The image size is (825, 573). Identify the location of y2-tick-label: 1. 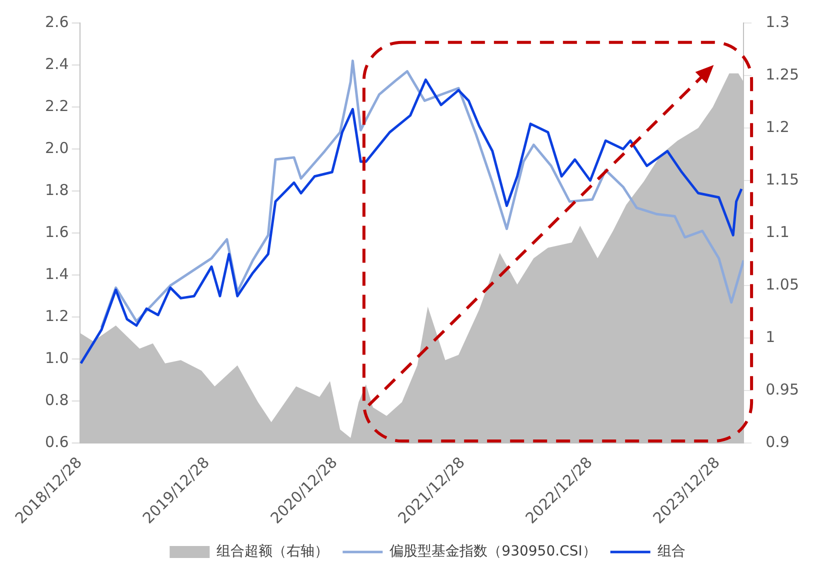
(771, 337).